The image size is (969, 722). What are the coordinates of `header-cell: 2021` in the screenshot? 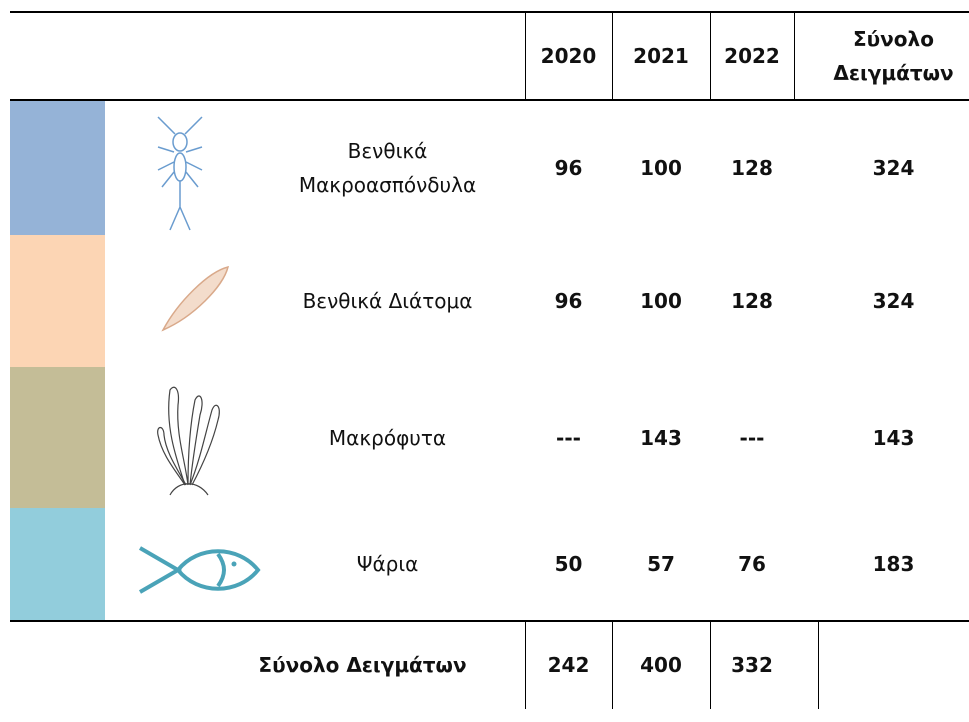 It's located at (661, 56).